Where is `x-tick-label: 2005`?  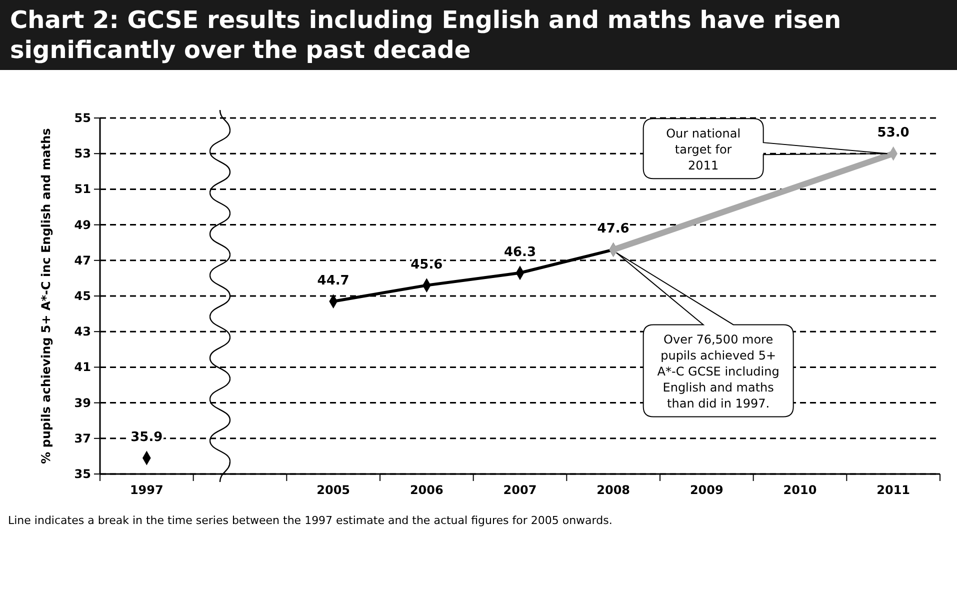 x-tick-label: 2005 is located at coordinates (333, 490).